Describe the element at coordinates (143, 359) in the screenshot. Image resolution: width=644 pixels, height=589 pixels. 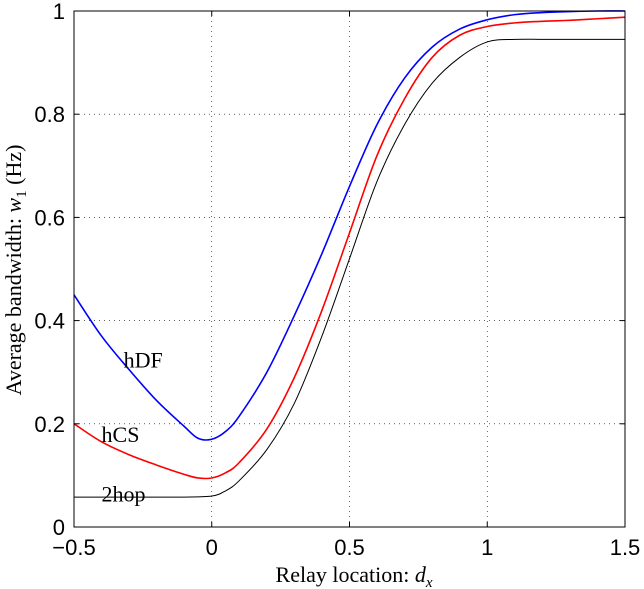
I see `series-label-hdf: hDF` at that location.